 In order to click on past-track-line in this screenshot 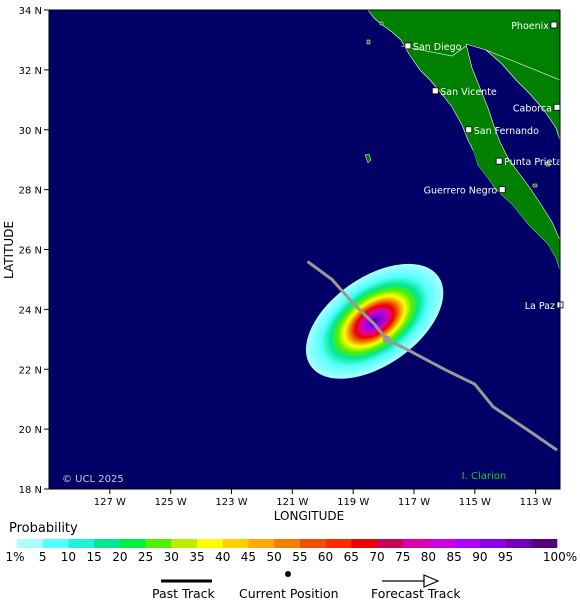, I will do `click(347, 300)`.